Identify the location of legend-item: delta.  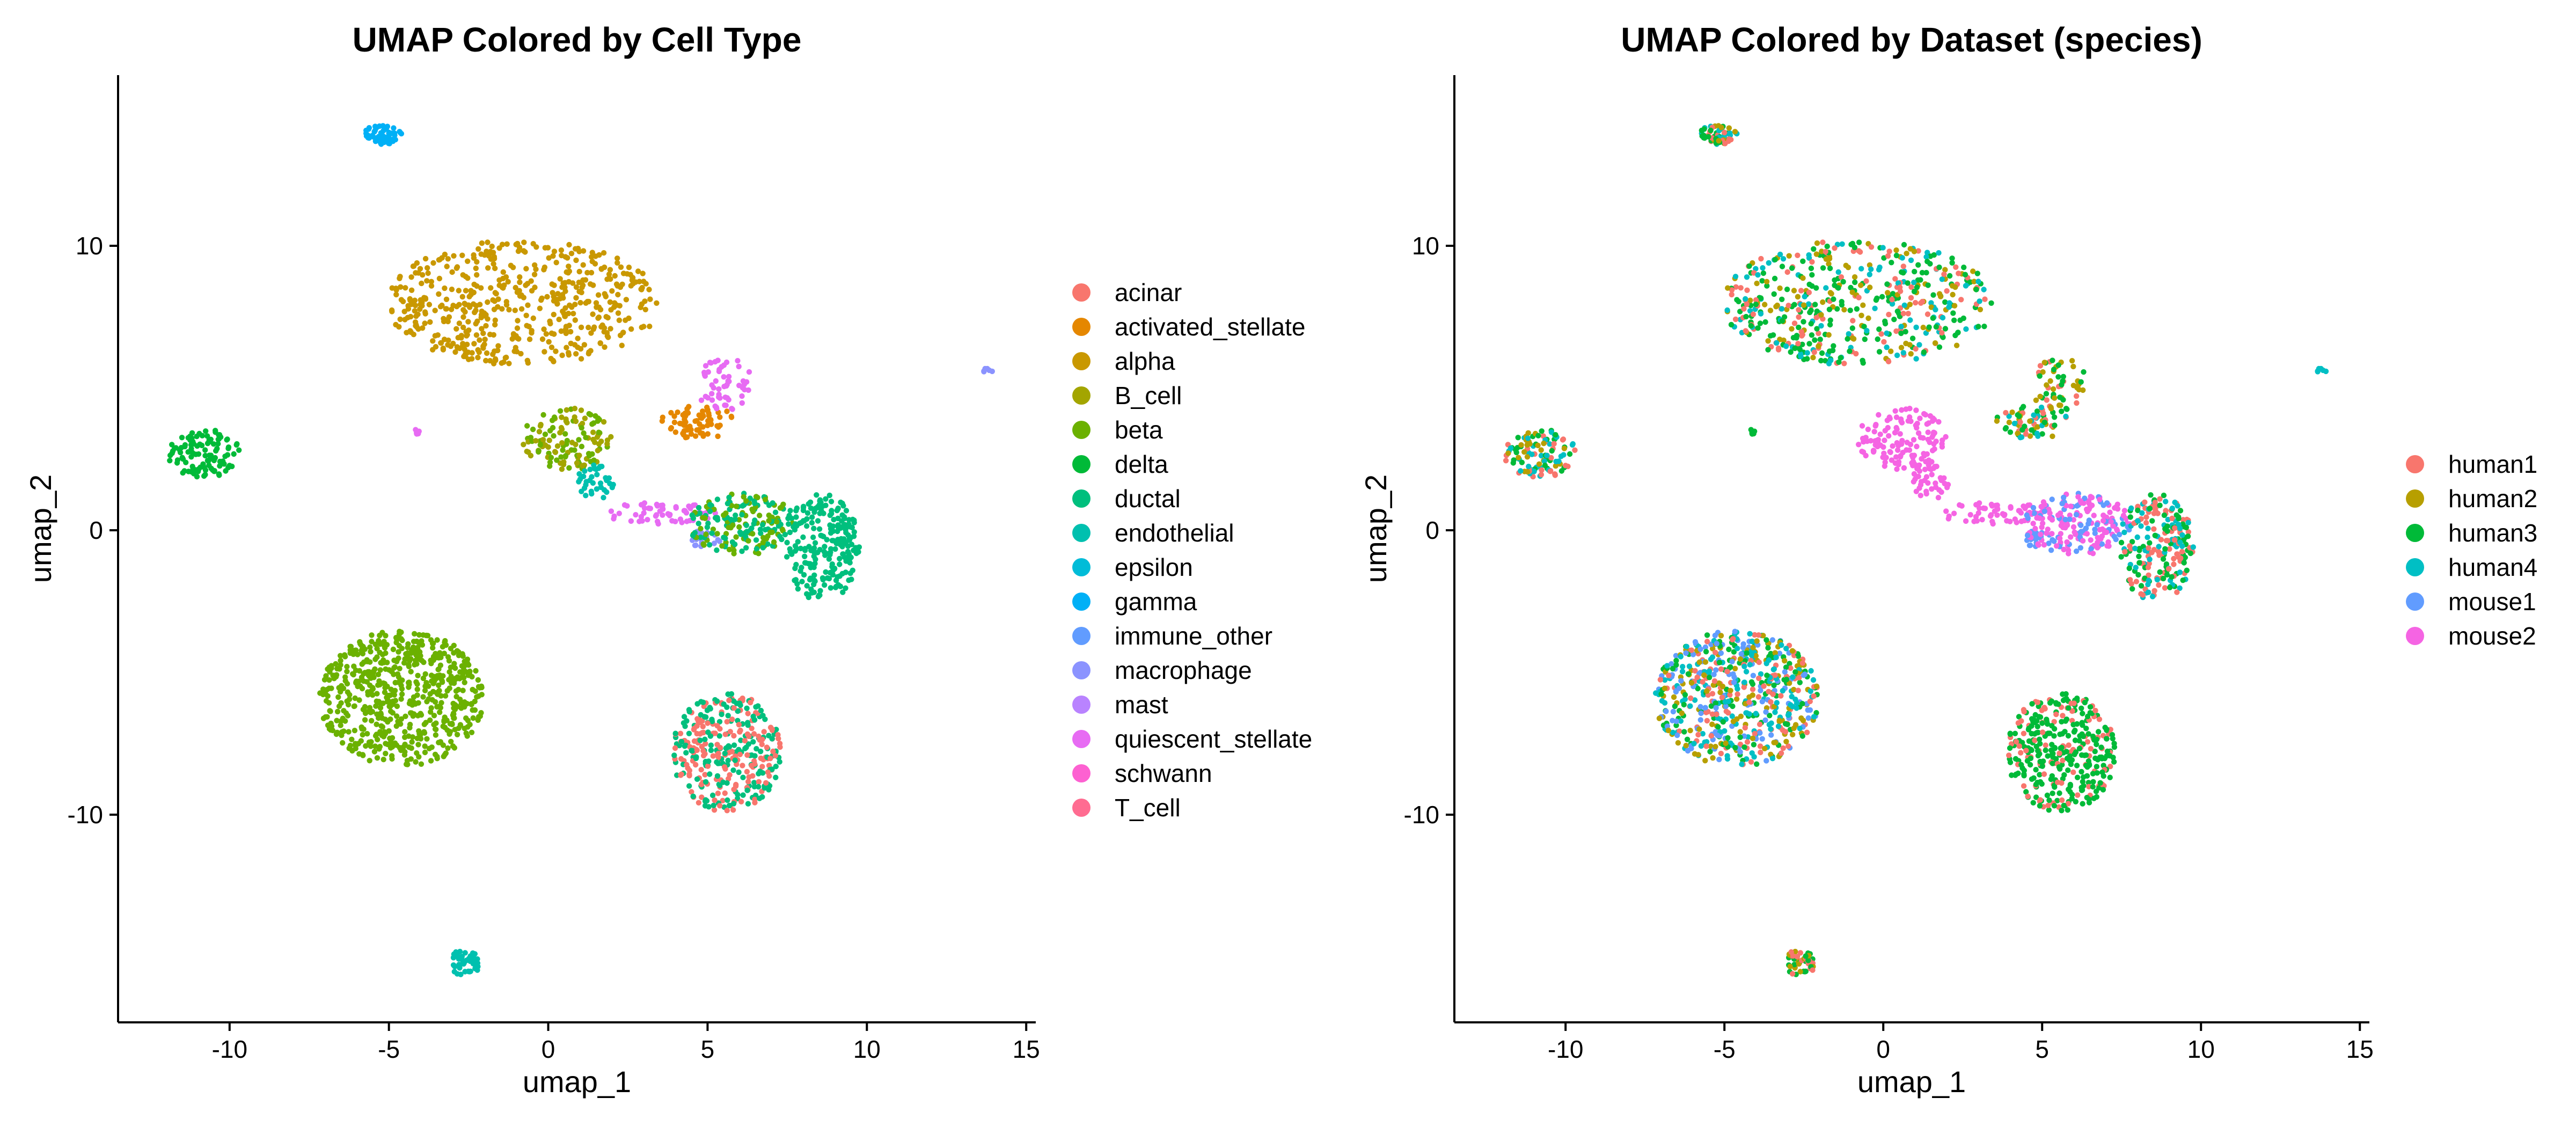
(1120, 464).